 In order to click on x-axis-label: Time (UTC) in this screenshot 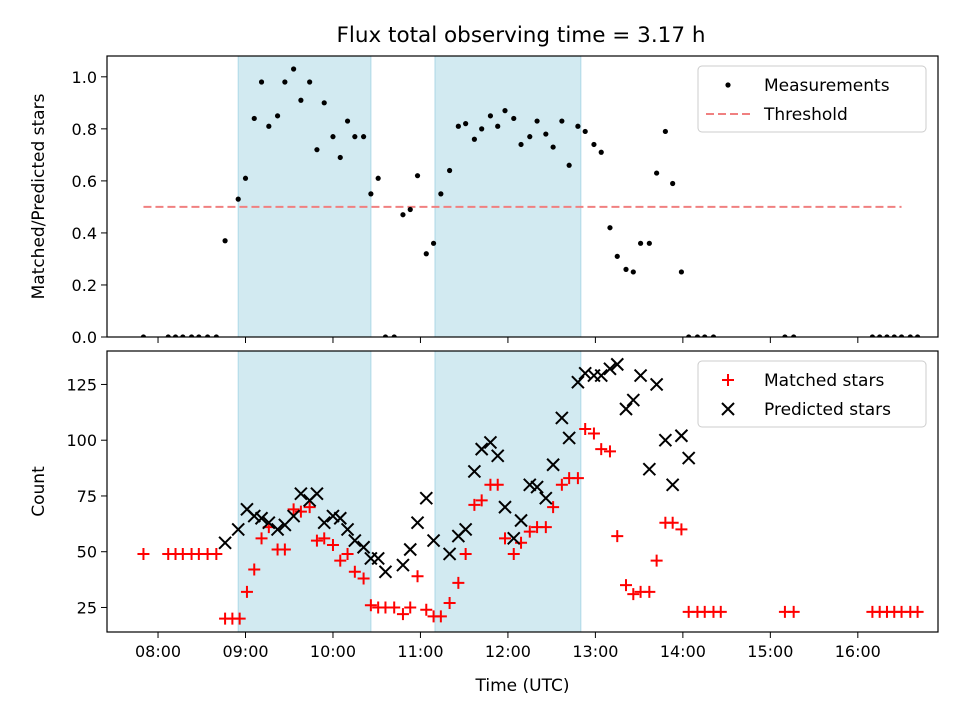, I will do `click(522, 686)`.